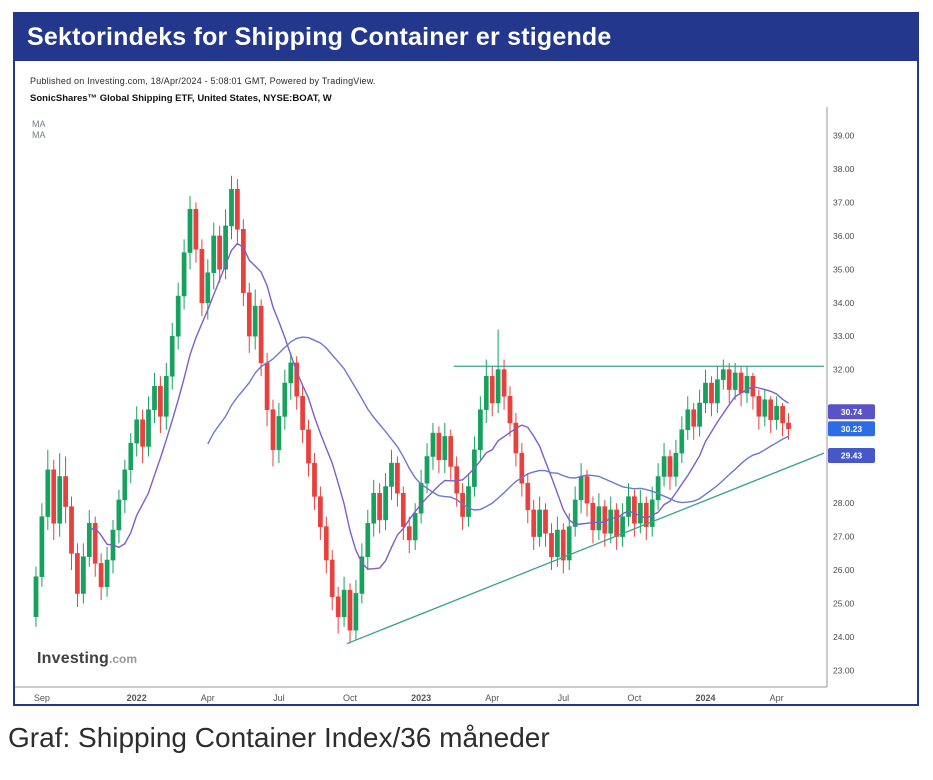 The width and height of the screenshot is (933, 780). I want to click on ascending-support, so click(585, 548).